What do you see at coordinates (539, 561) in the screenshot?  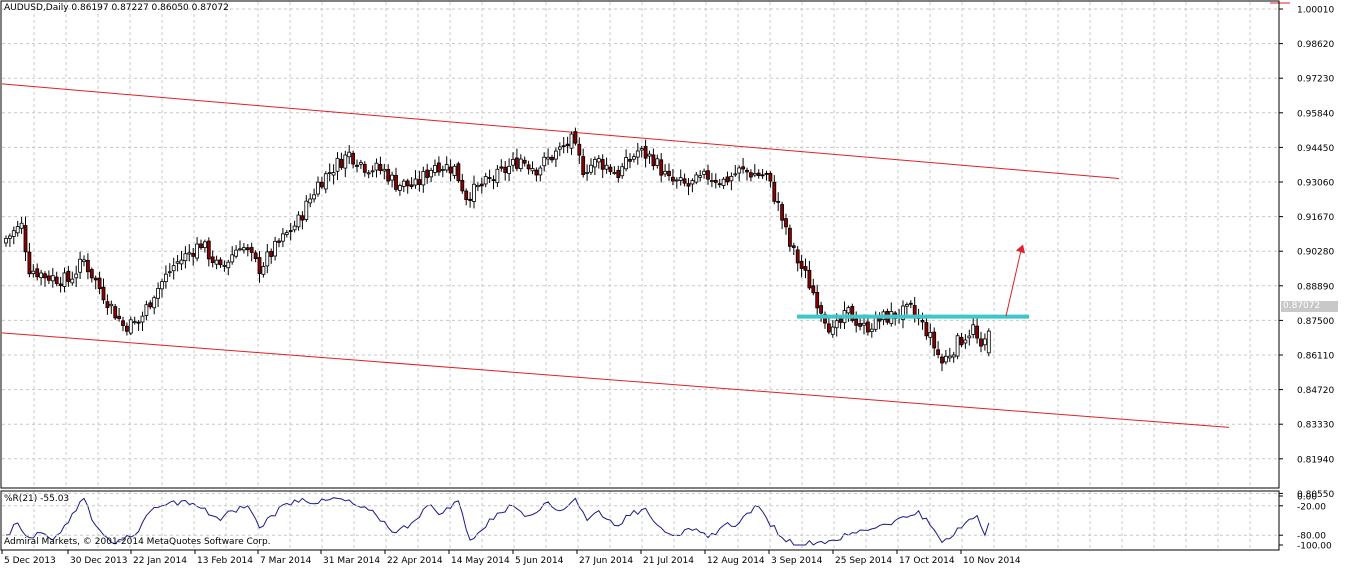 I see `time-tick-label: 5 Jun 2014` at bounding box center [539, 561].